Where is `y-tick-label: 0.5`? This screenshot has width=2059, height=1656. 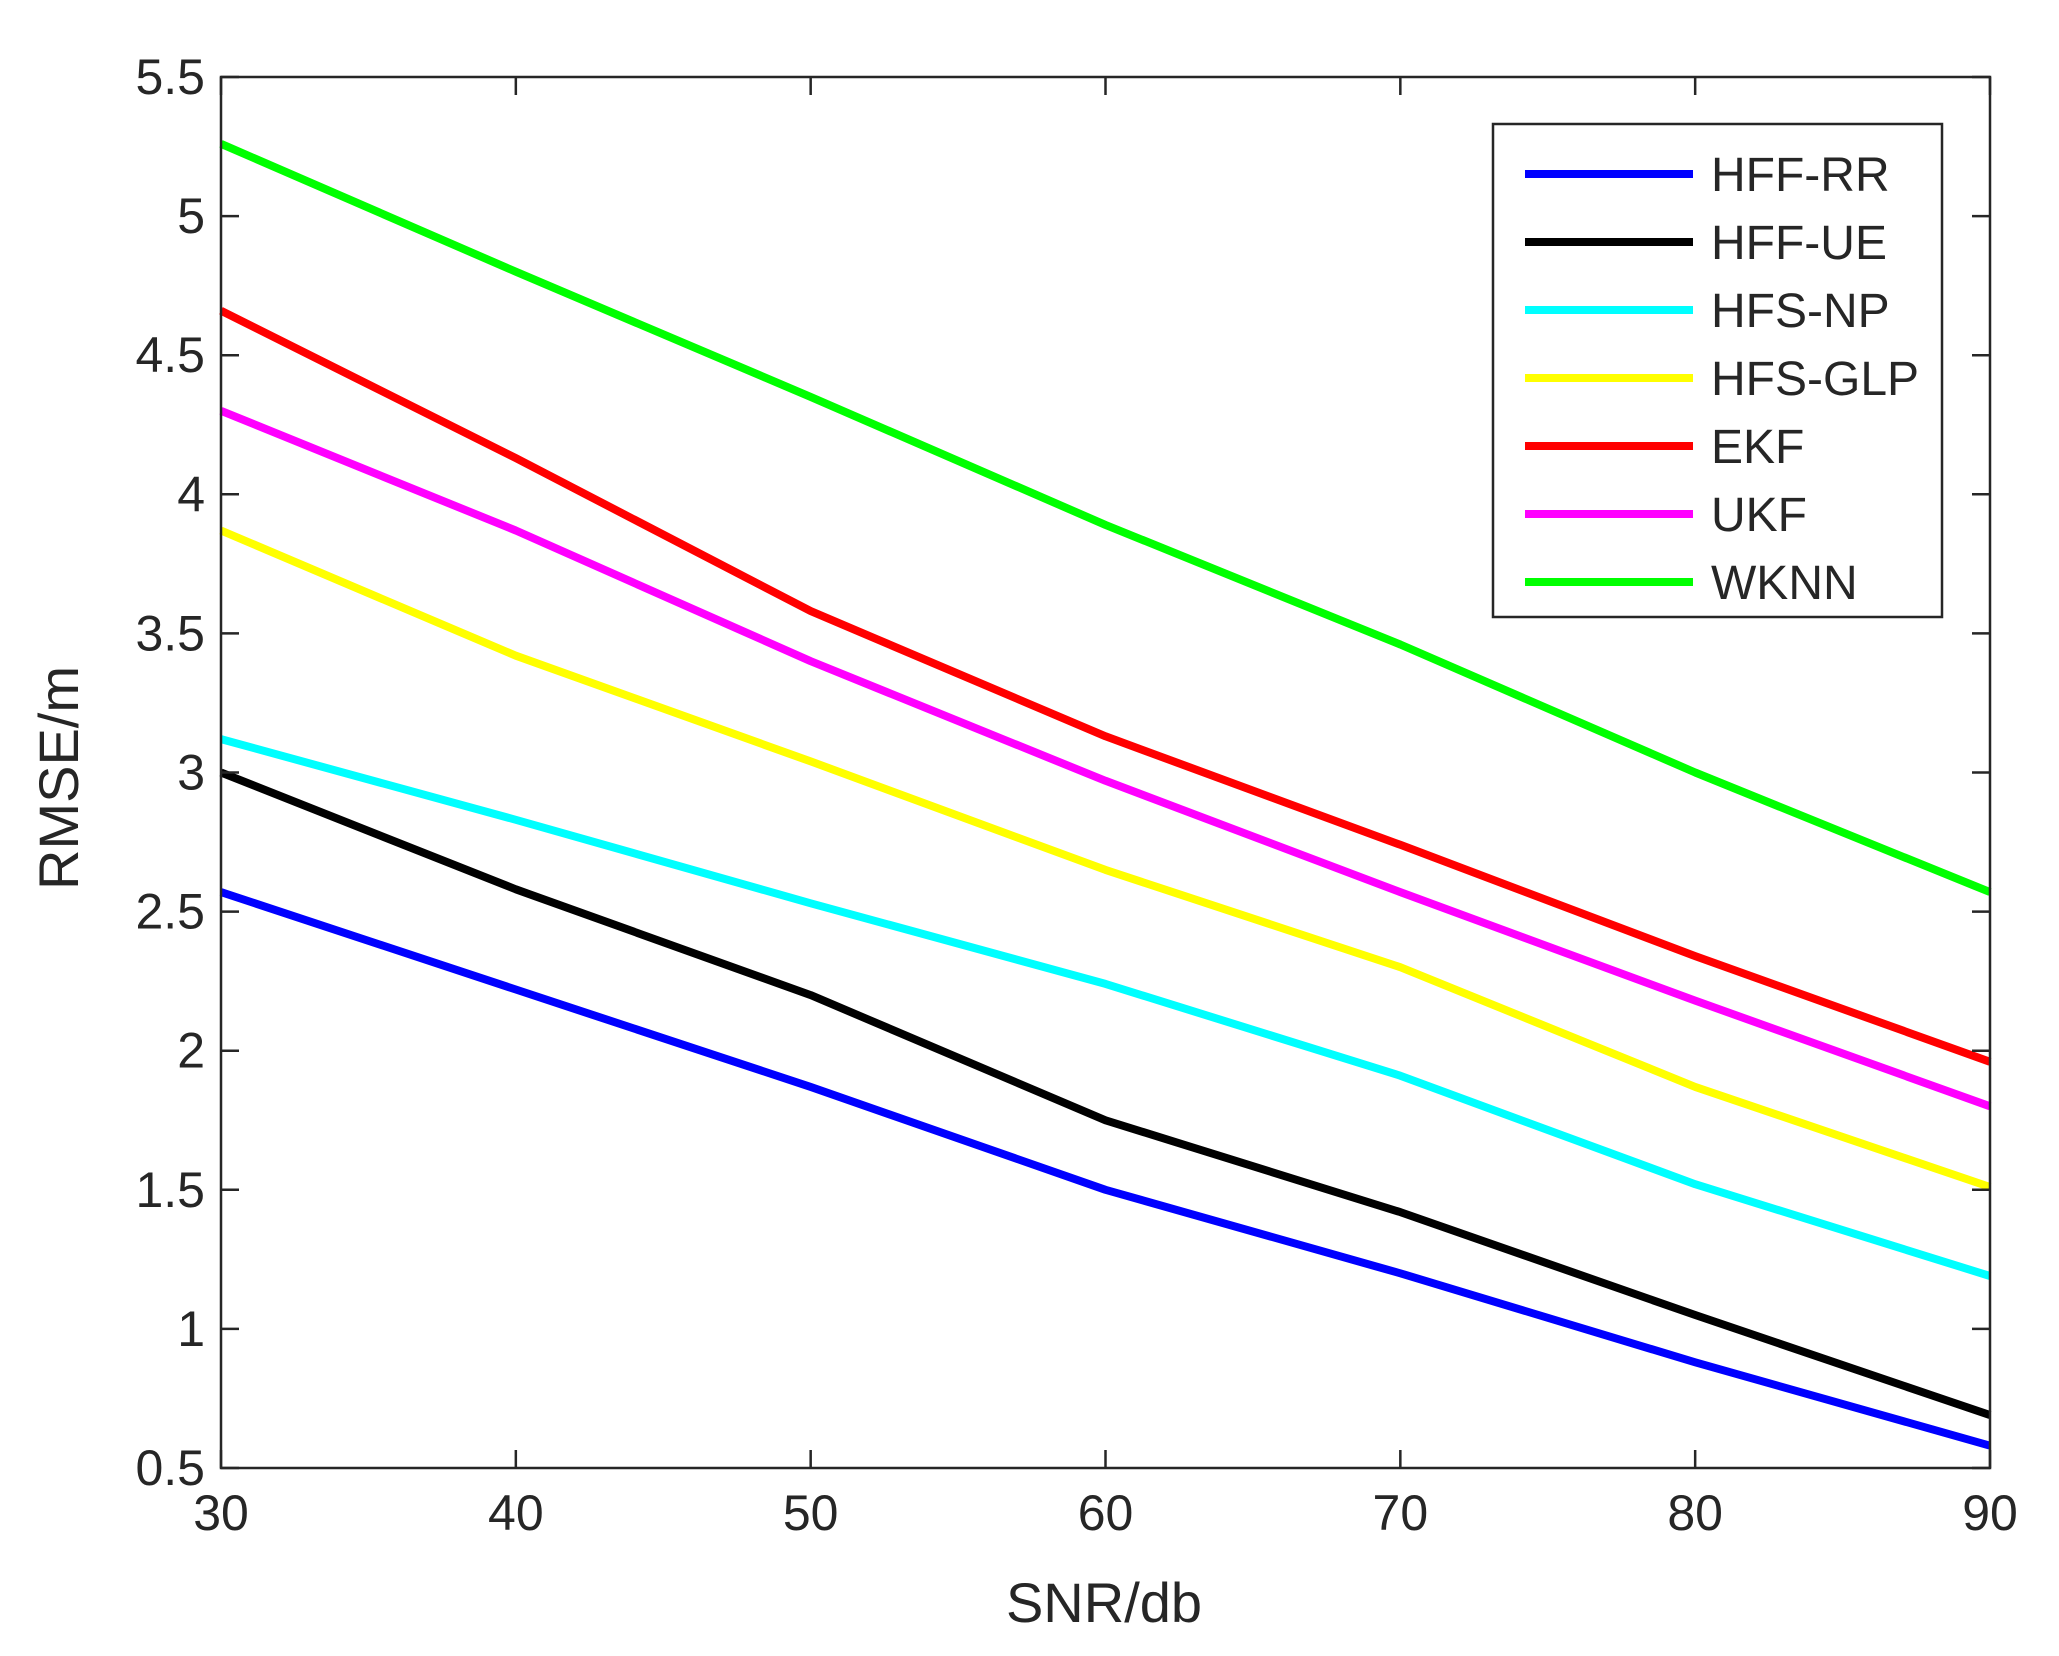
y-tick-label: 0.5 is located at coordinates (170, 1468).